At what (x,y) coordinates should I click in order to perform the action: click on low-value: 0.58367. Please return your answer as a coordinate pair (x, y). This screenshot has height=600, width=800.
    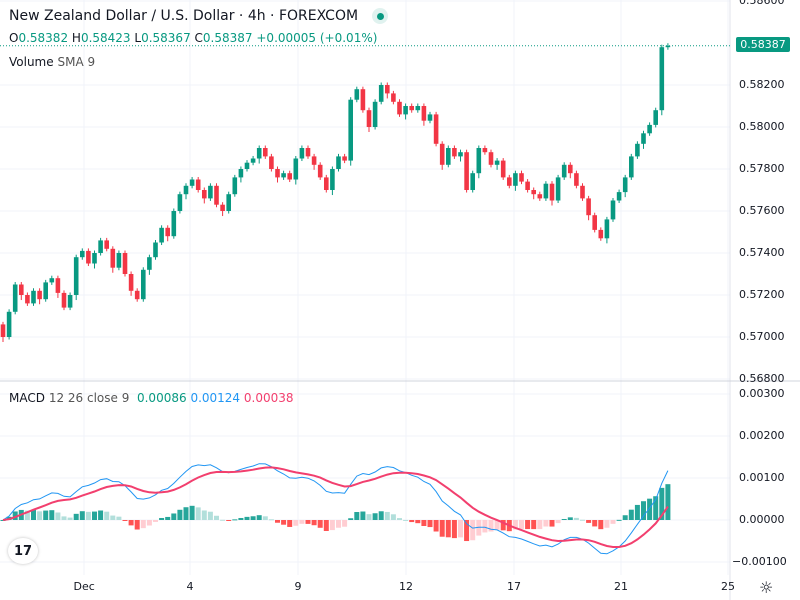
    Looking at the image, I should click on (166, 38).